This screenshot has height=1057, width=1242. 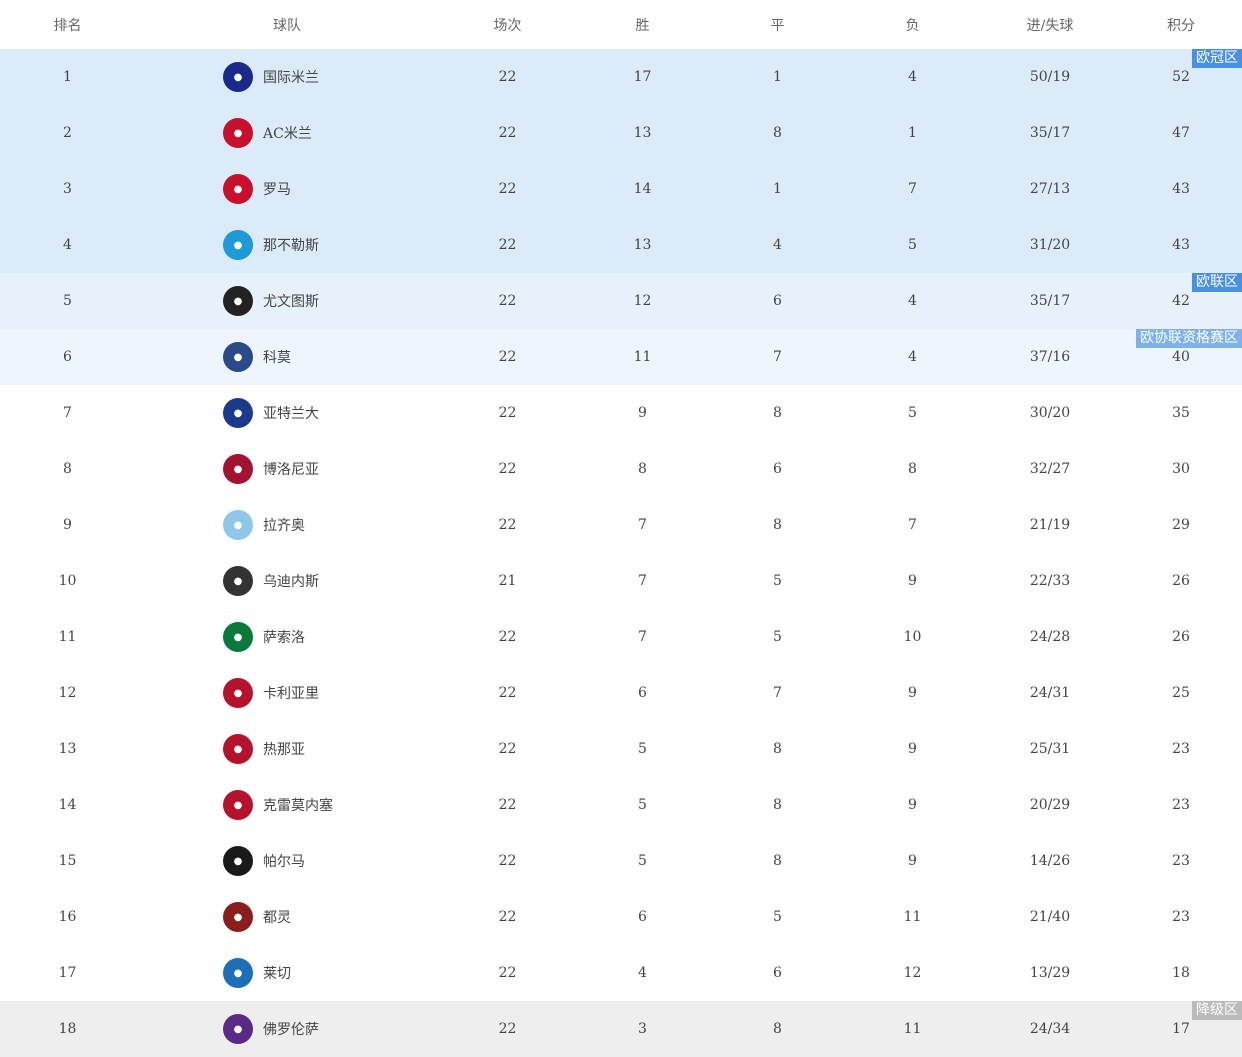 I want to click on rank: 1, so click(x=67, y=77).